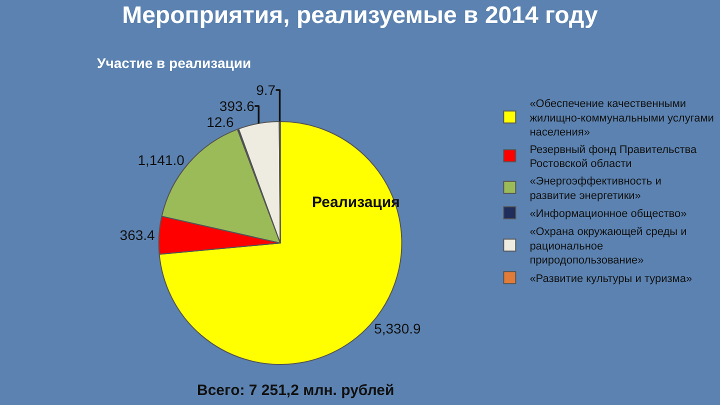 The image size is (720, 405). I want to click on data-label: 393.6, so click(237, 106).